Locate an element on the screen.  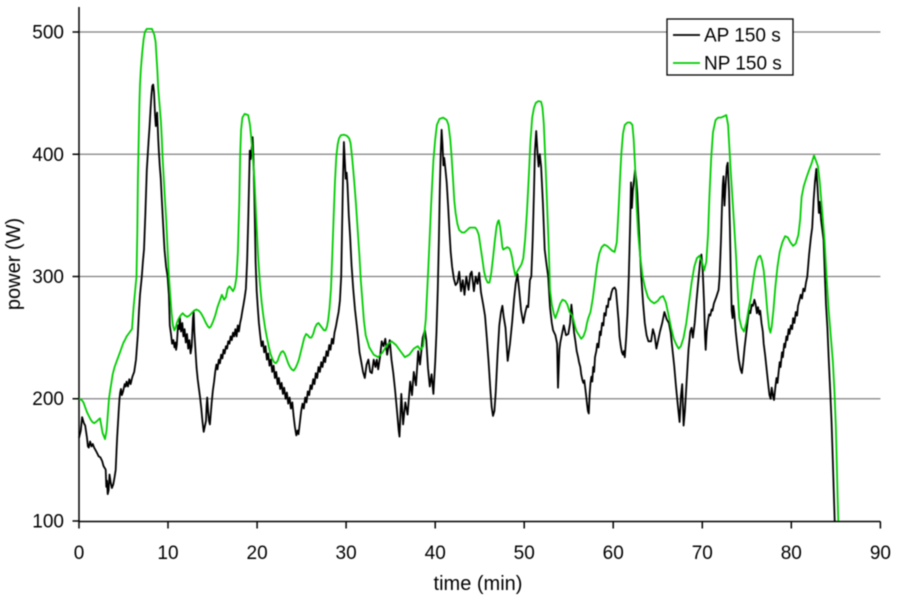
svg-text: 200 is located at coordinates (48, 399).